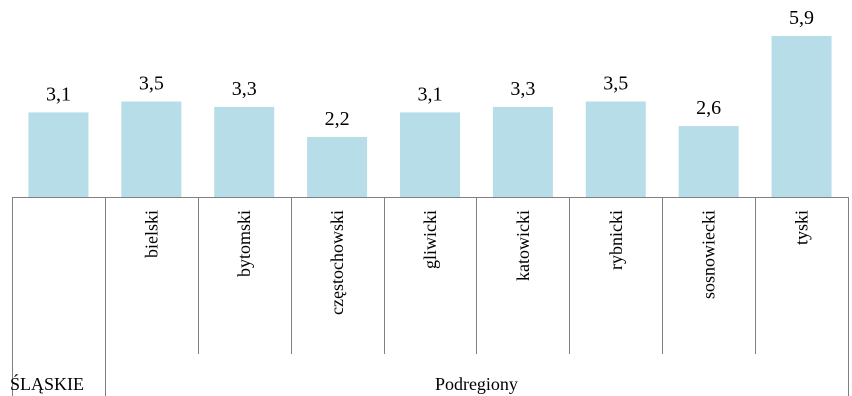  Describe the element at coordinates (616, 240) in the screenshot. I see `category-label-7: rybnicki` at that location.